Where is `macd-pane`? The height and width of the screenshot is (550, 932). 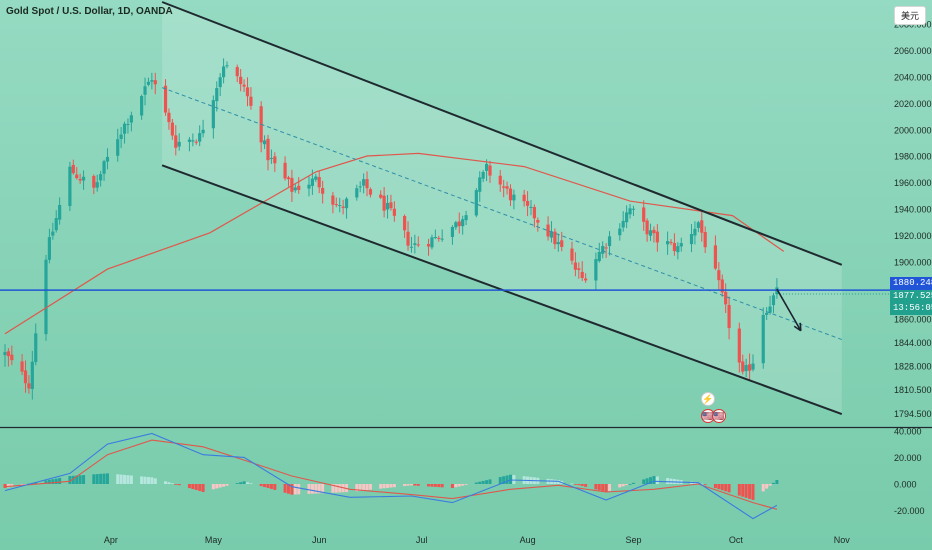 macd-pane is located at coordinates (391, 476).